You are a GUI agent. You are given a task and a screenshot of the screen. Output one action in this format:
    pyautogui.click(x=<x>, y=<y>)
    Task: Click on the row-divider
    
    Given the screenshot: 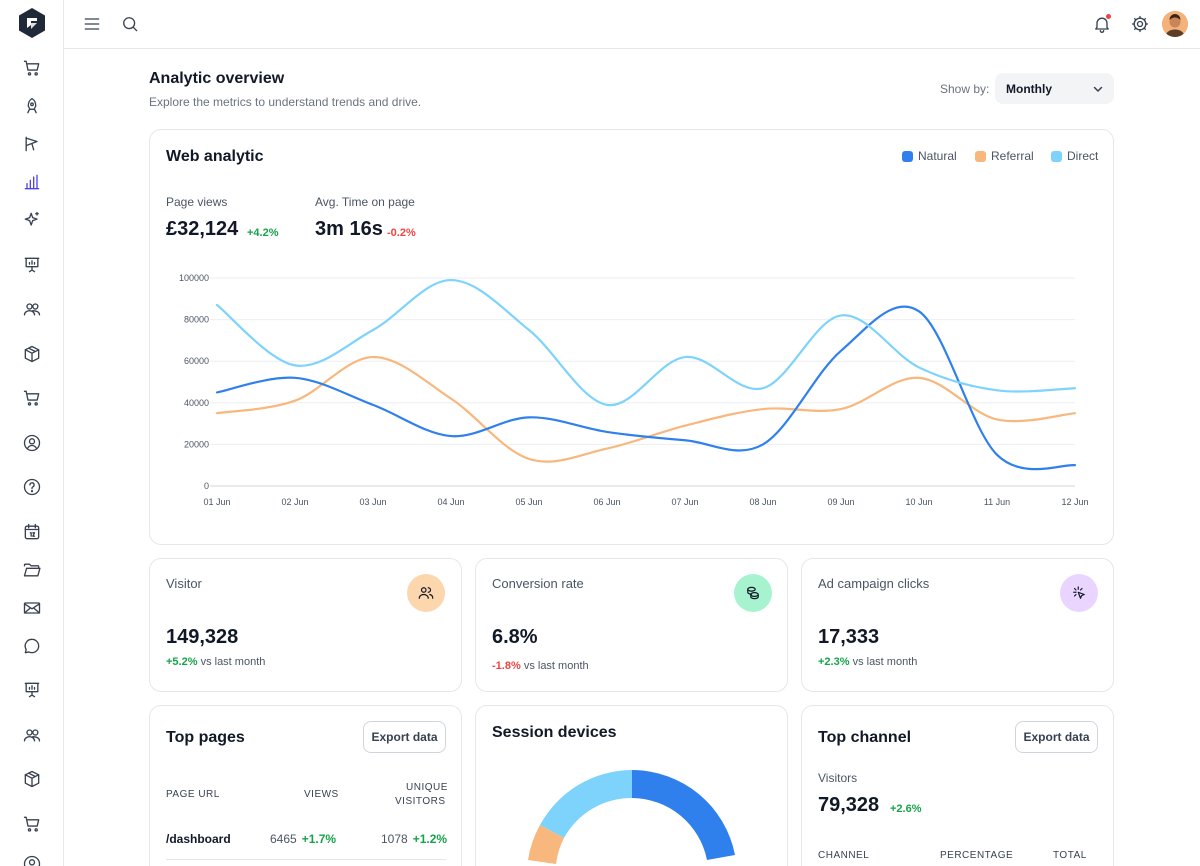 What is the action you would take?
    pyautogui.click(x=306, y=859)
    